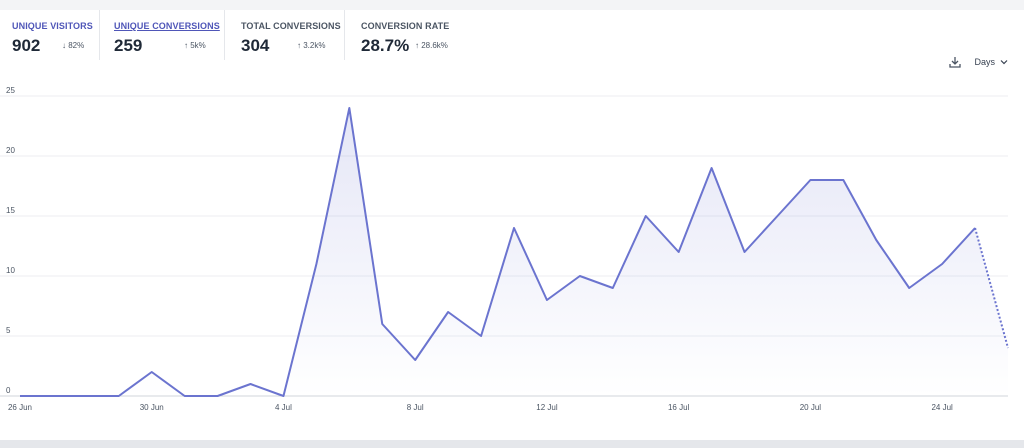 The image size is (1024, 448). Describe the element at coordinates (382, 324) in the screenshot. I see `data-point-7-jul` at that location.